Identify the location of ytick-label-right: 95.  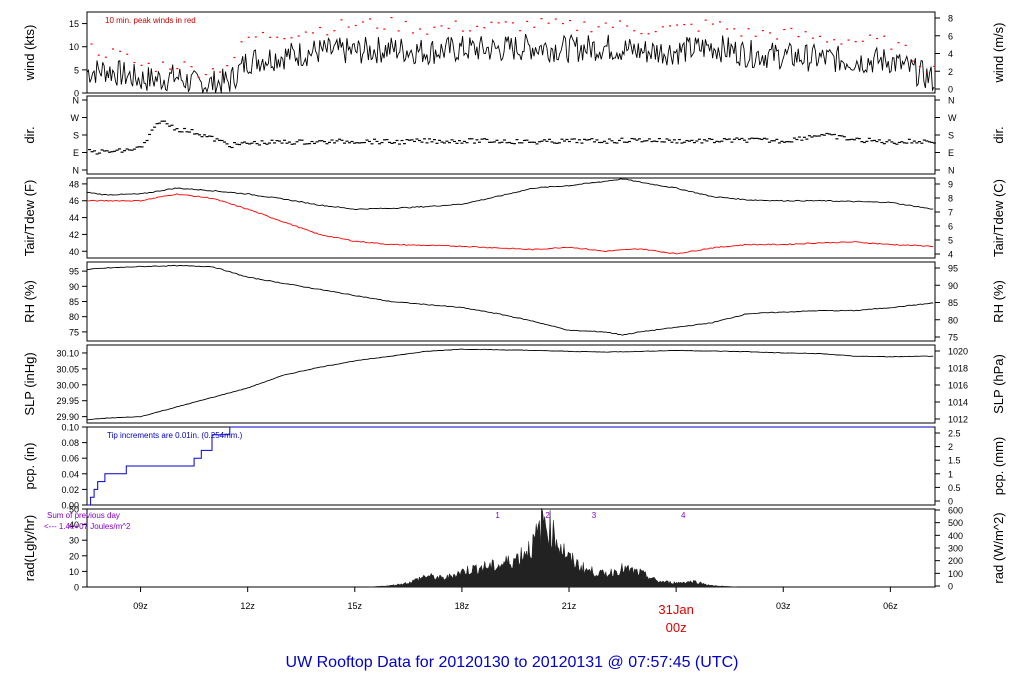
(953, 269).